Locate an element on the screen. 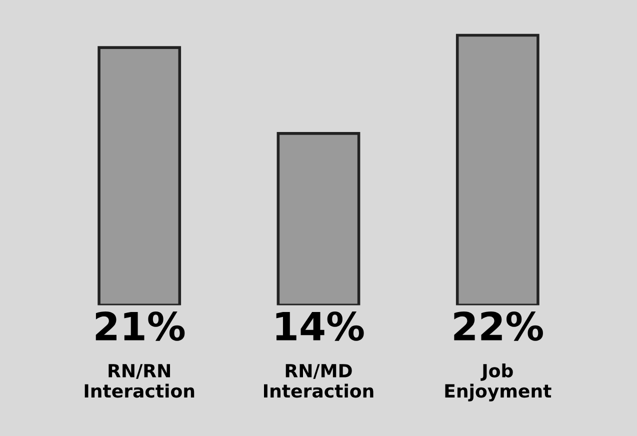 This screenshot has width=637, height=436. data-label: 21% is located at coordinates (140, 326).